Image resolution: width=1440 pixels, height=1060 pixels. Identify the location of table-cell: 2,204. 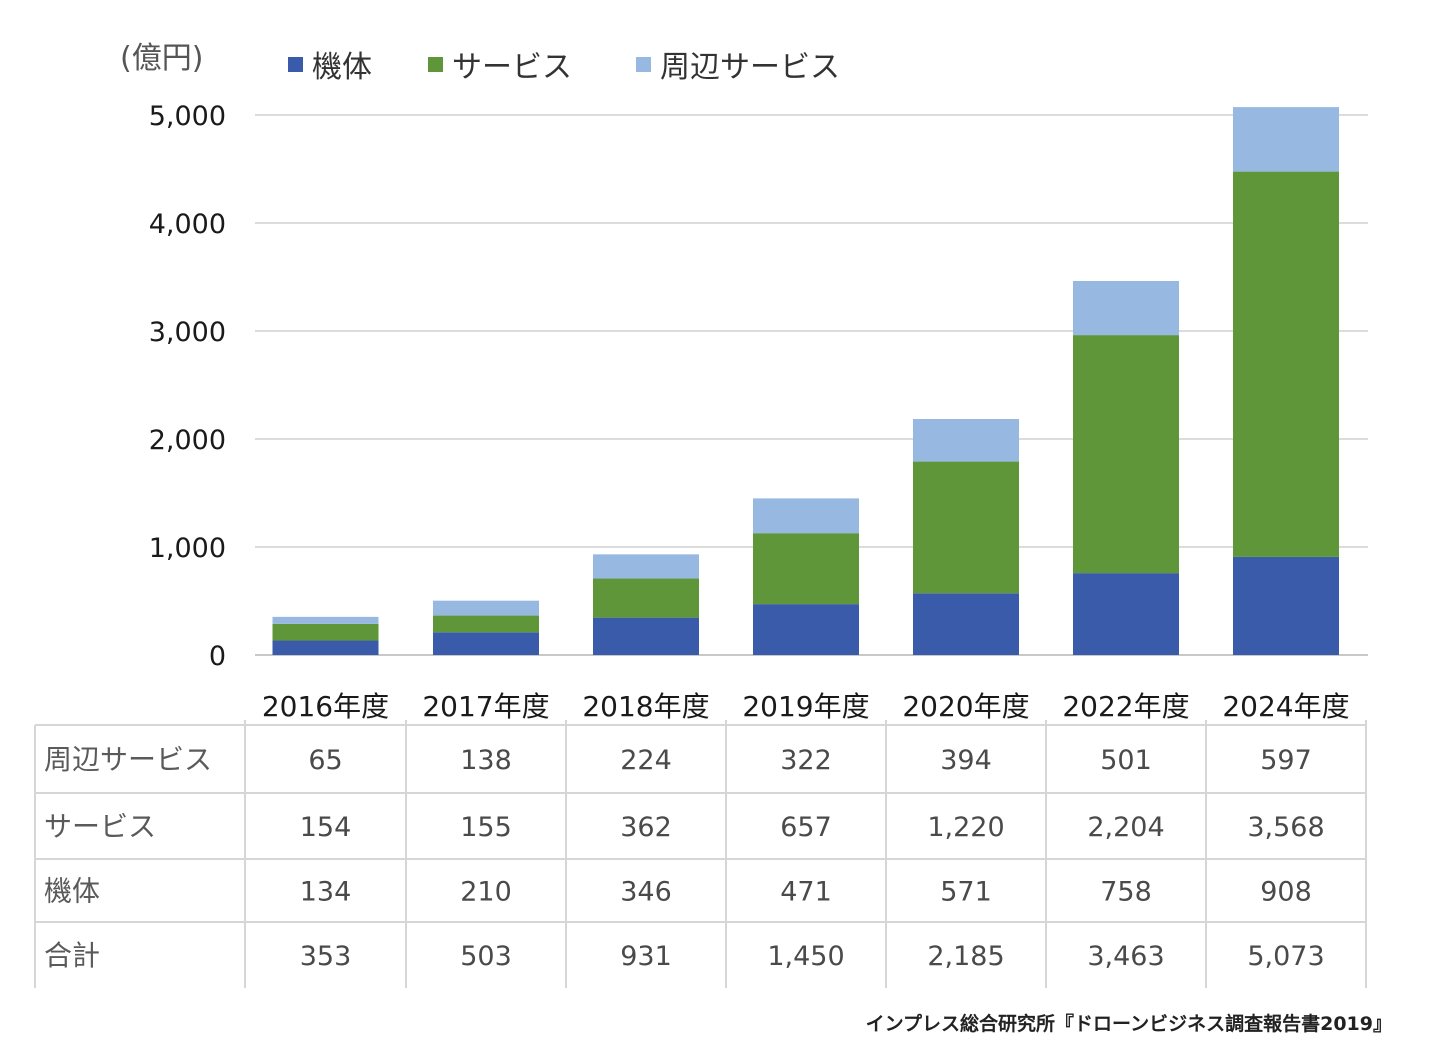
(1125, 827).